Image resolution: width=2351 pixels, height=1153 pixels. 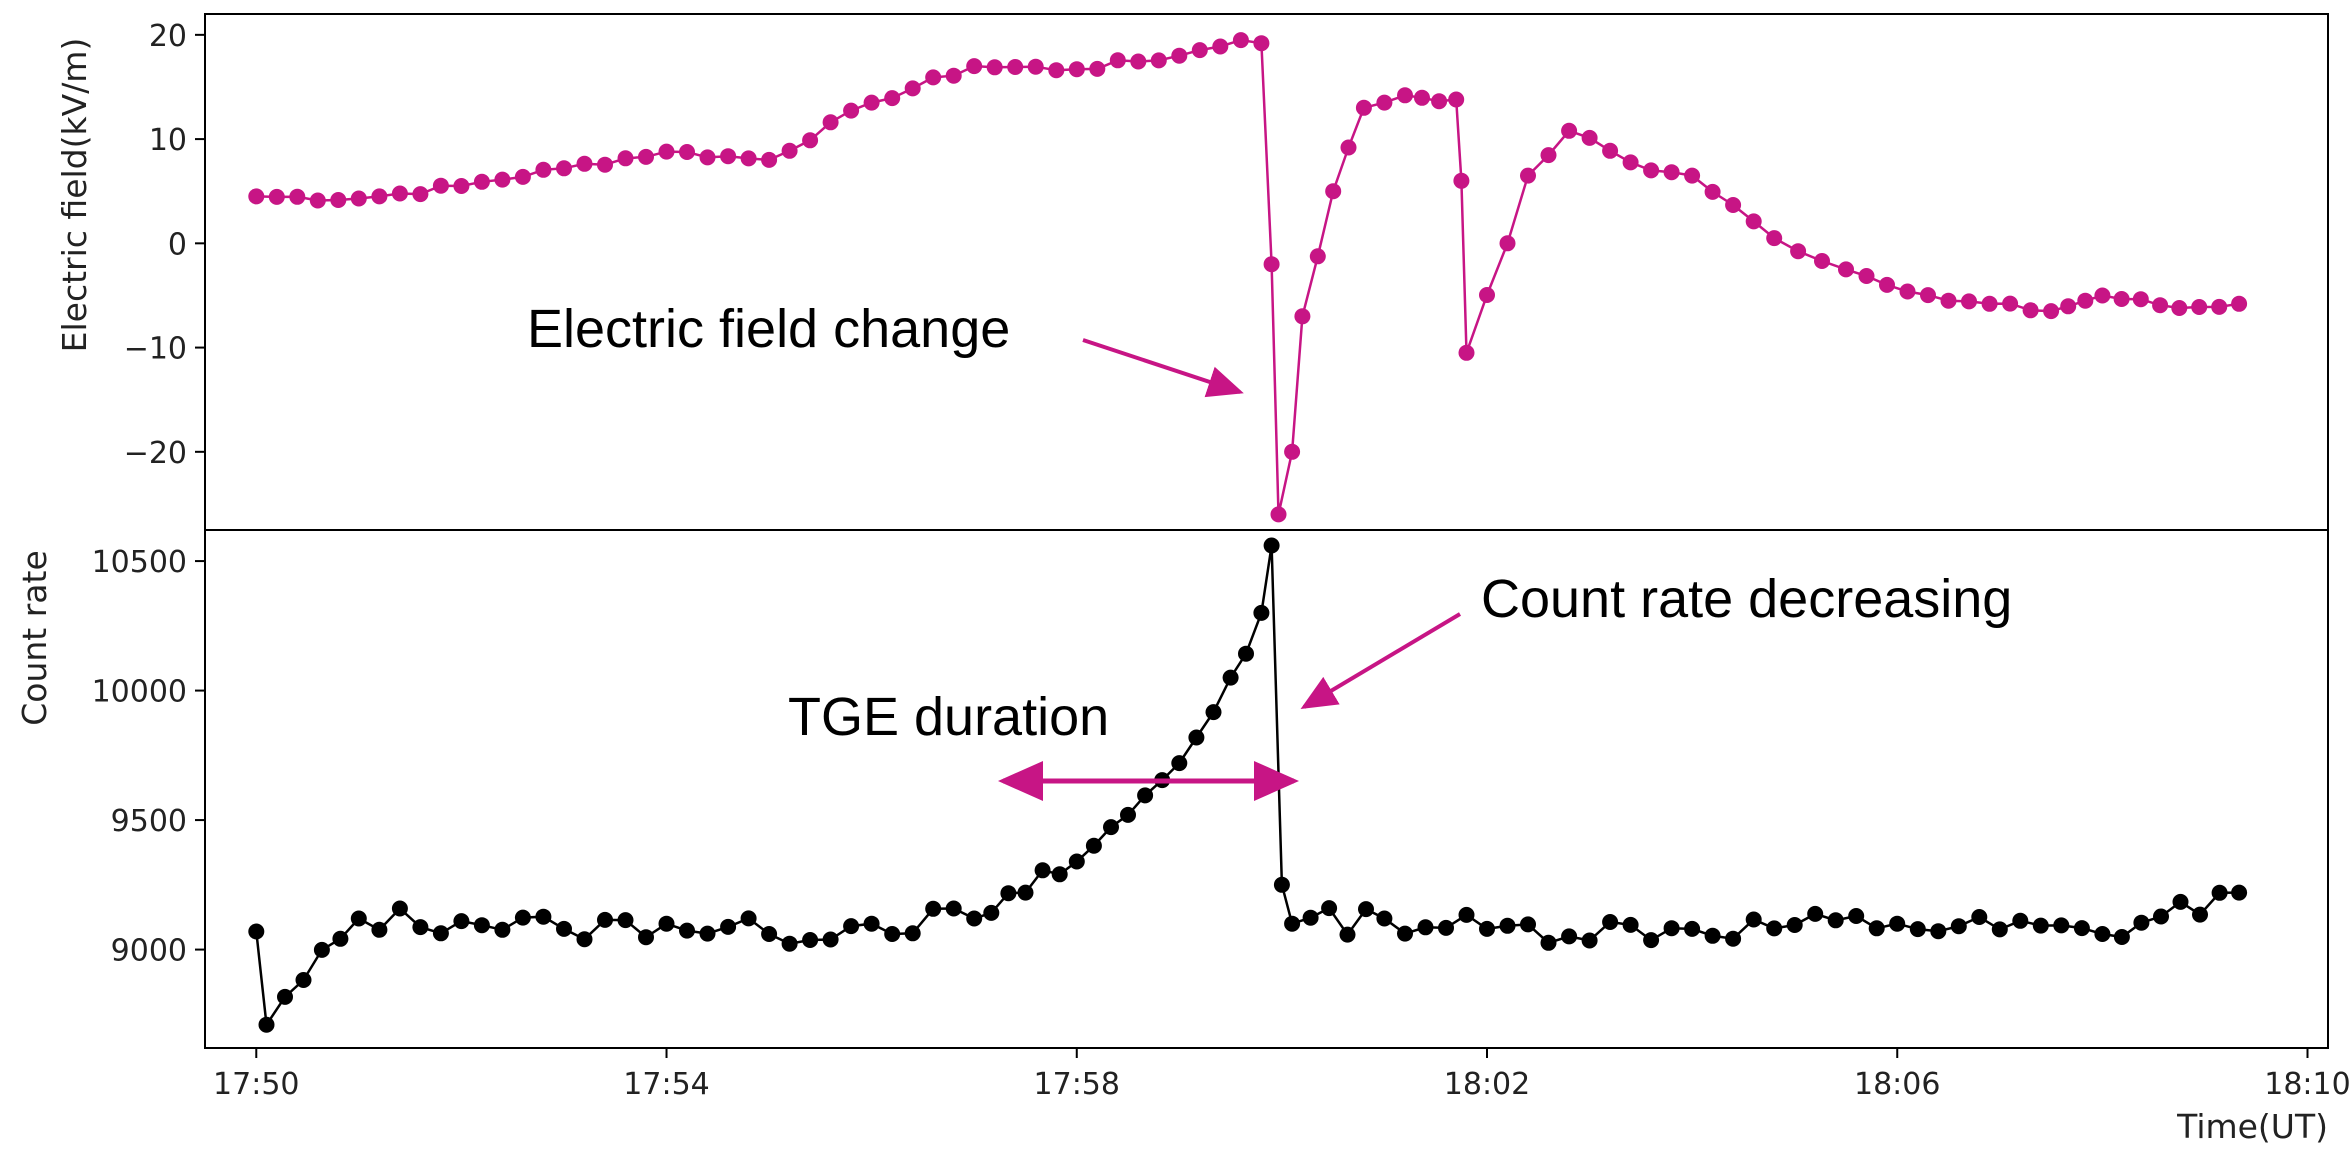 What do you see at coordinates (139, 562) in the screenshot?
I see `y-tick-label: 10500` at bounding box center [139, 562].